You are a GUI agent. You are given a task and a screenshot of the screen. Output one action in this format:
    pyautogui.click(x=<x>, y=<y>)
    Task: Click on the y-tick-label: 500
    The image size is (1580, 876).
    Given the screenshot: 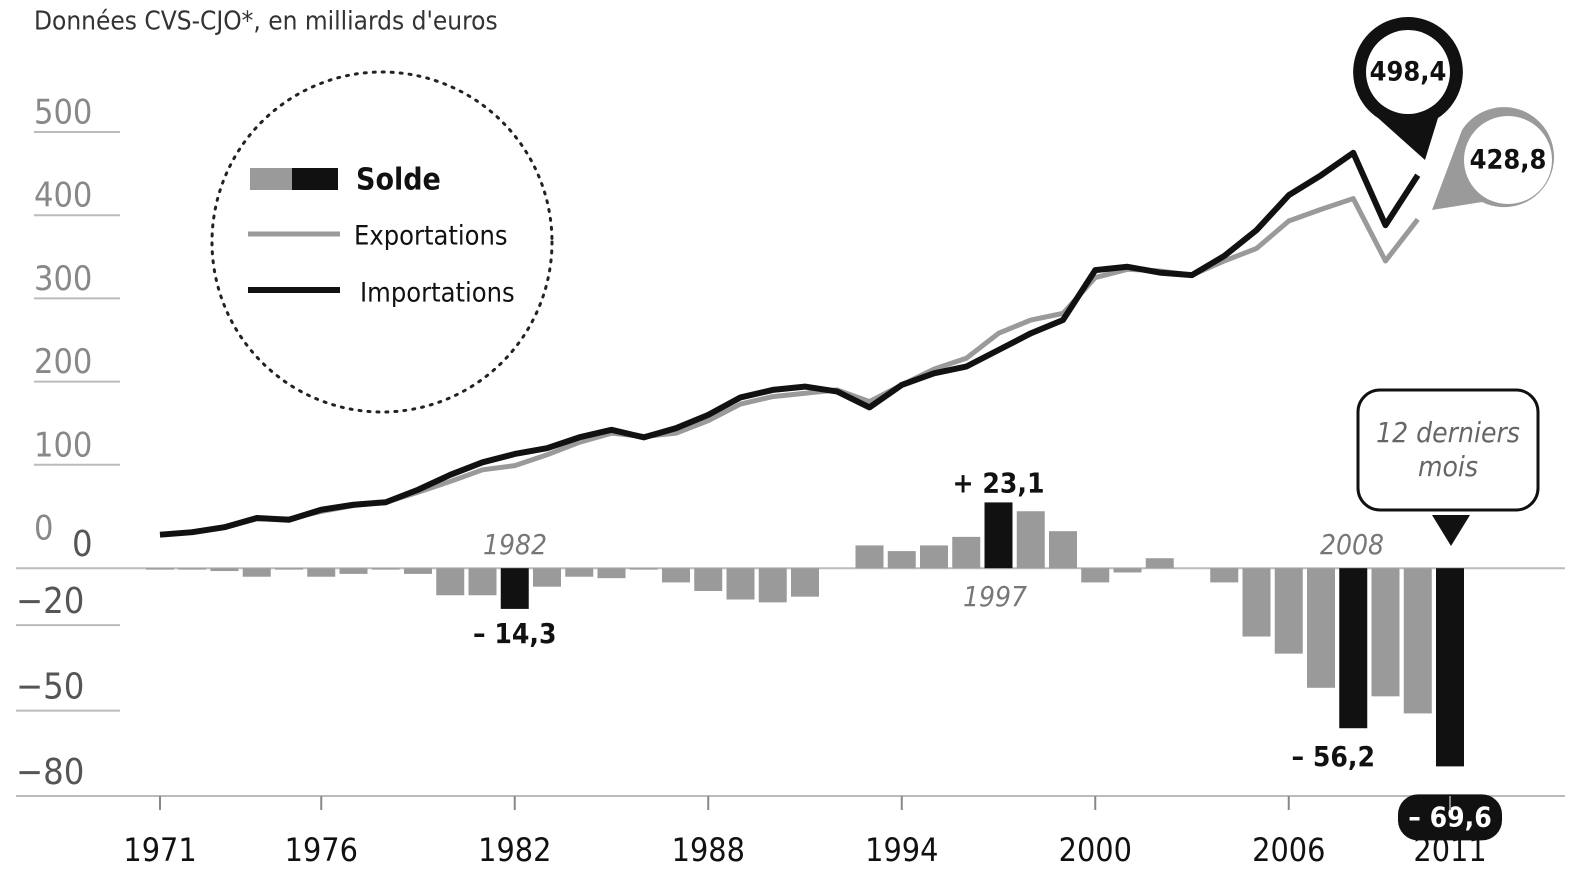 What is the action you would take?
    pyautogui.click(x=63, y=113)
    